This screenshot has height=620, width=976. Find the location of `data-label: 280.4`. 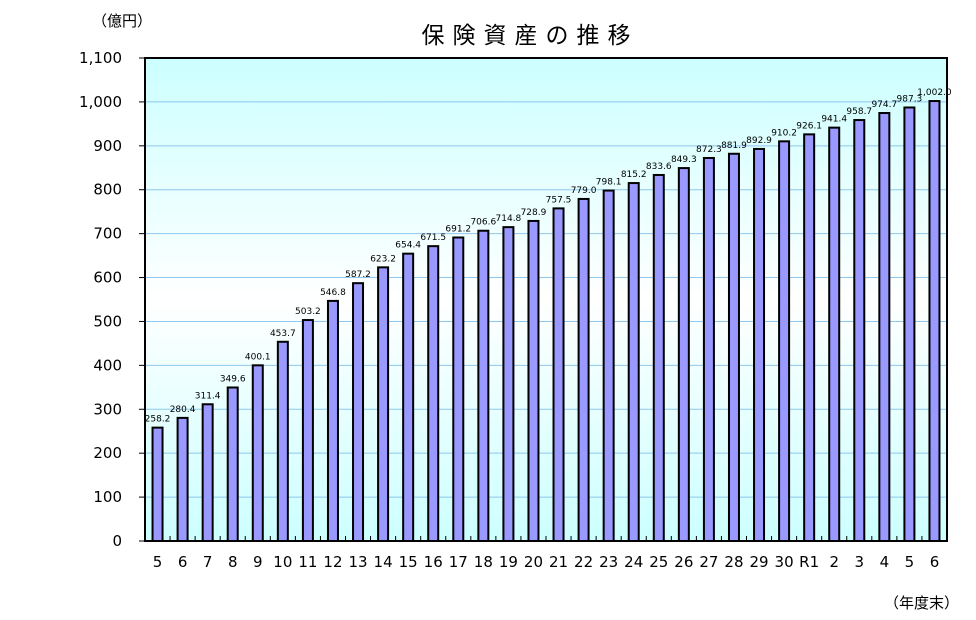

data-label: 280.4 is located at coordinates (183, 410).